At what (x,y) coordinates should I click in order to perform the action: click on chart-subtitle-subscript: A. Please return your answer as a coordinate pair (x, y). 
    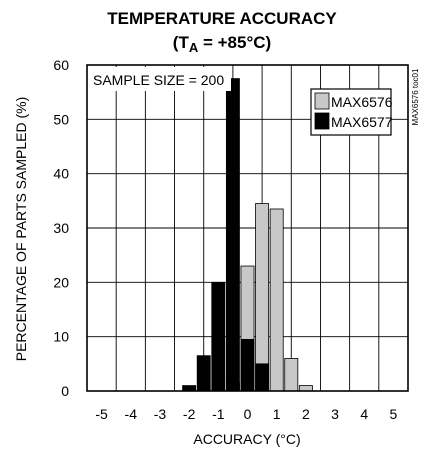
    Looking at the image, I should click on (194, 47).